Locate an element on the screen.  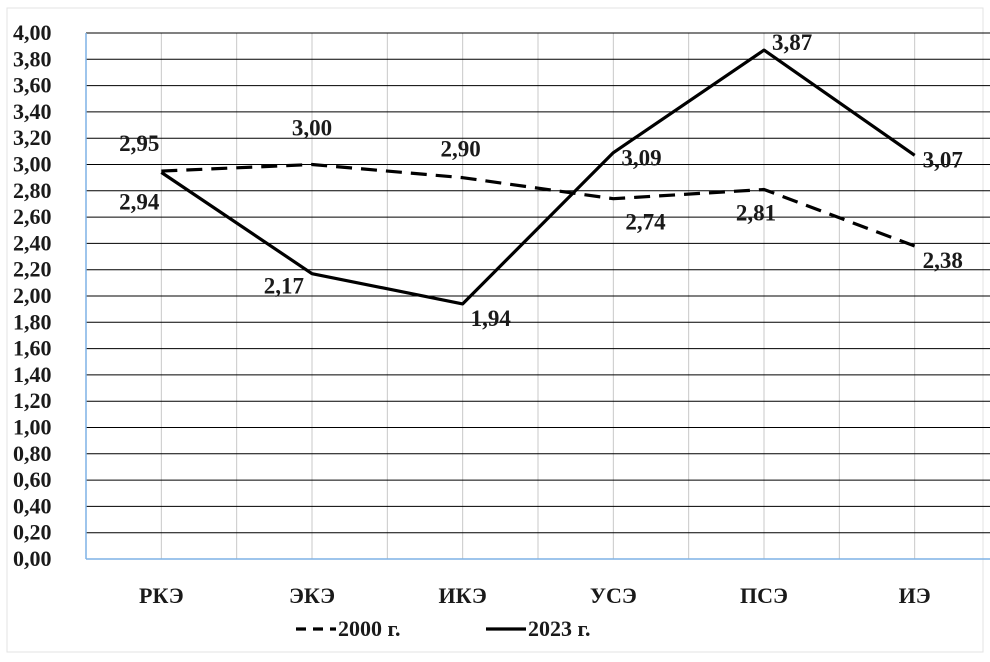
y-tick-label: 2,80 is located at coordinates (32, 190).